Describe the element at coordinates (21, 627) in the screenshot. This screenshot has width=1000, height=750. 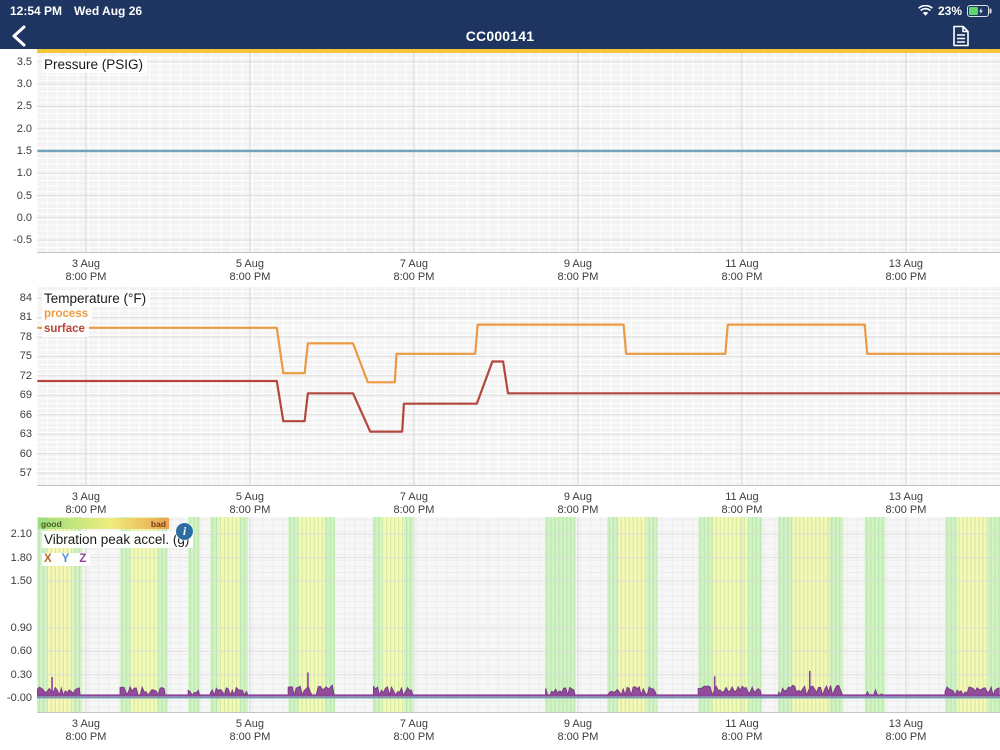
I see `y-tick-label: 0.90` at that location.